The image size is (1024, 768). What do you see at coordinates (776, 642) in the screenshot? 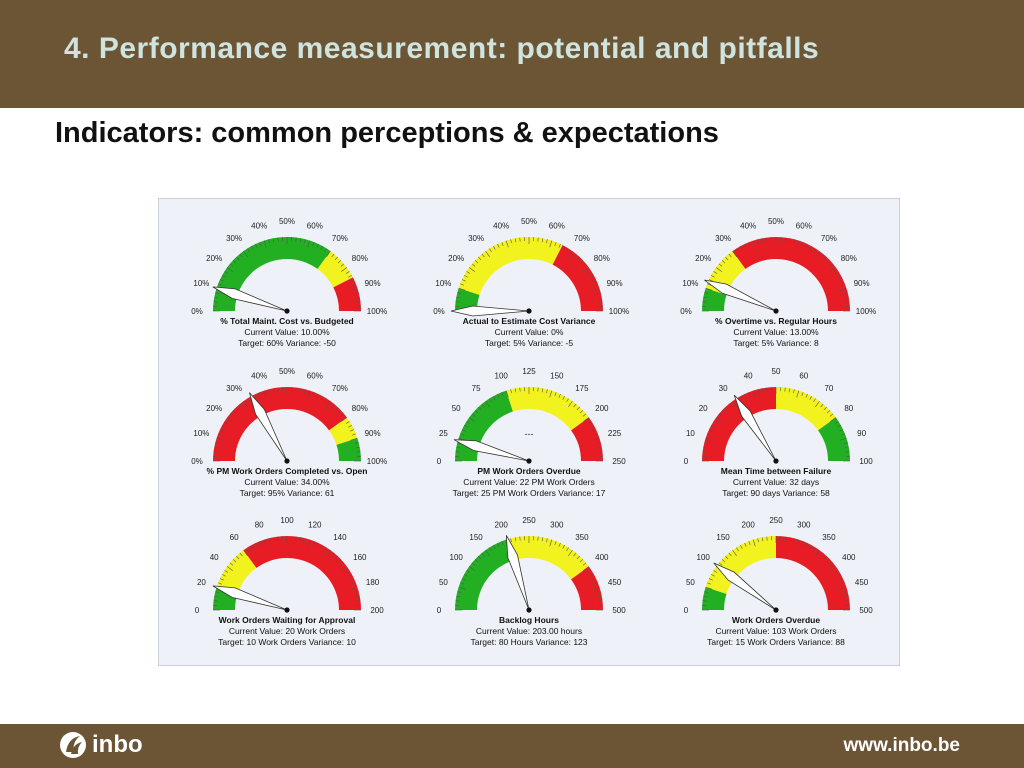
I see `gauge-target: Target: 15 Work Orders Variance: 88` at bounding box center [776, 642].